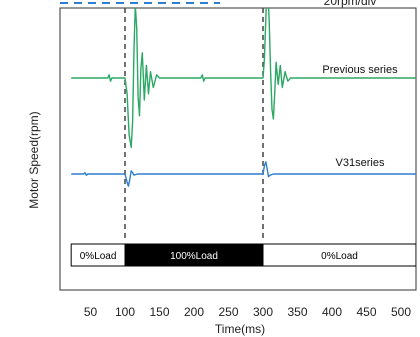 The width and height of the screenshot is (420, 337). What do you see at coordinates (350, 4) in the screenshot?
I see `scale-label: 20rpm/div` at bounding box center [350, 4].